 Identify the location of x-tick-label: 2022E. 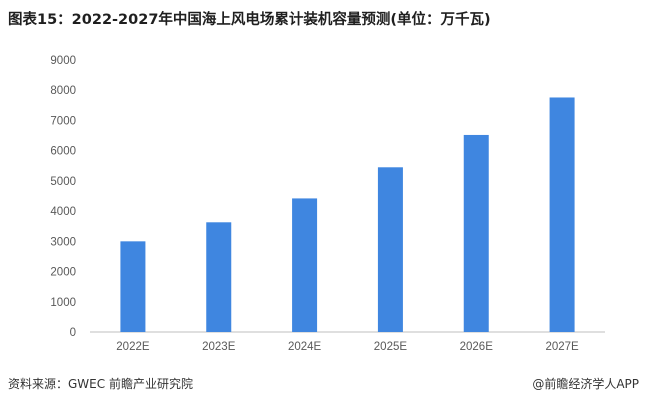
(133, 347).